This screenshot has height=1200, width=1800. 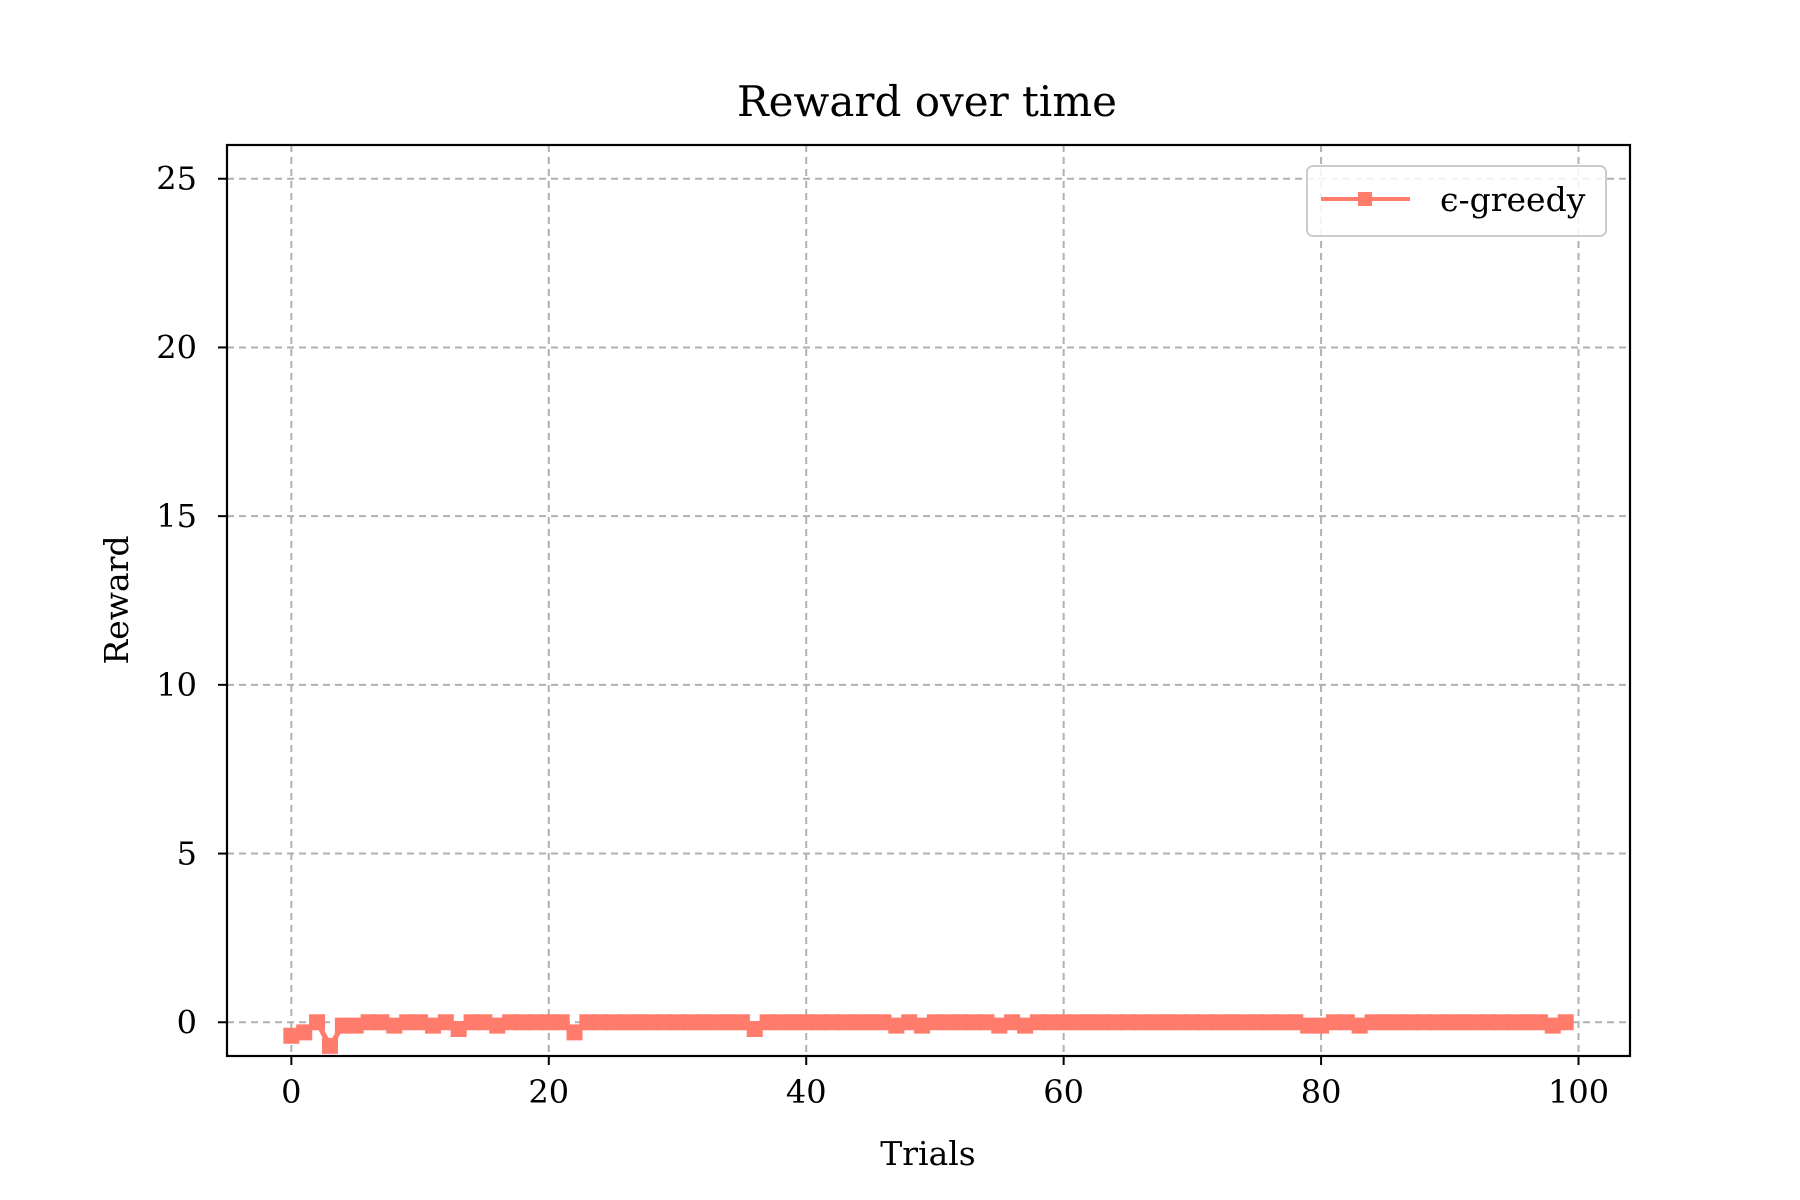 What do you see at coordinates (548, 1092) in the screenshot?
I see `x-tick-label: 20` at bounding box center [548, 1092].